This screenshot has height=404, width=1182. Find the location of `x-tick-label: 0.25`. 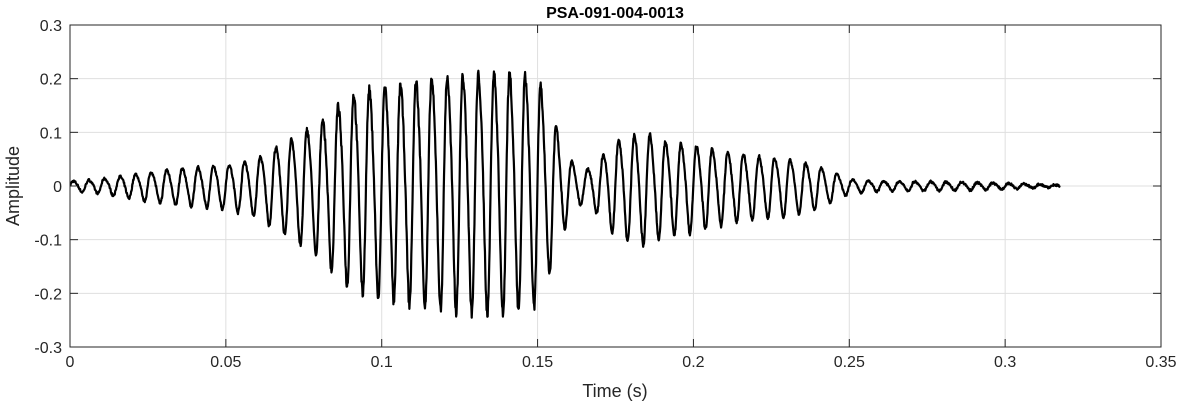

x-tick-label: 0.25 is located at coordinates (849, 362).